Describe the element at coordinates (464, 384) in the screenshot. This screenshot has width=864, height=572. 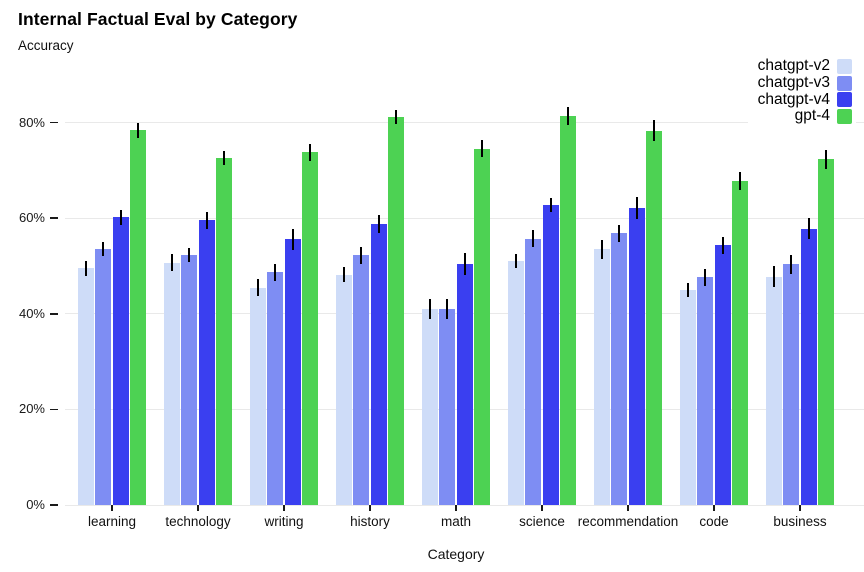
I see `bar-chatgpt-v4-math` at that location.